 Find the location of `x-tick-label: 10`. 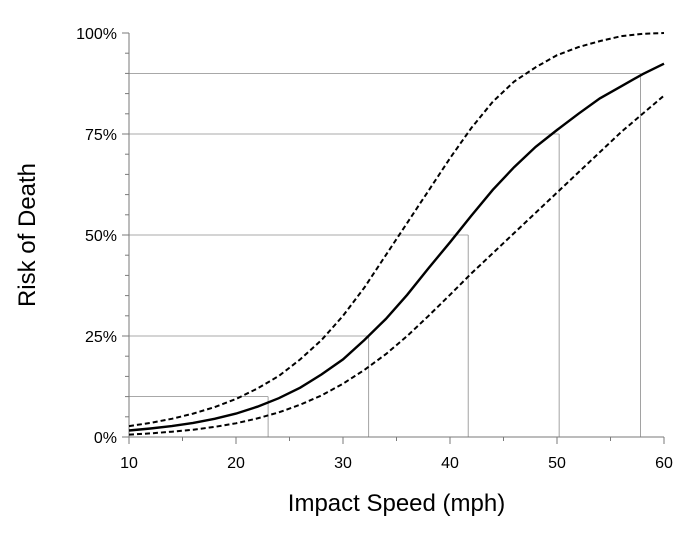

x-tick-label: 10 is located at coordinates (129, 463).